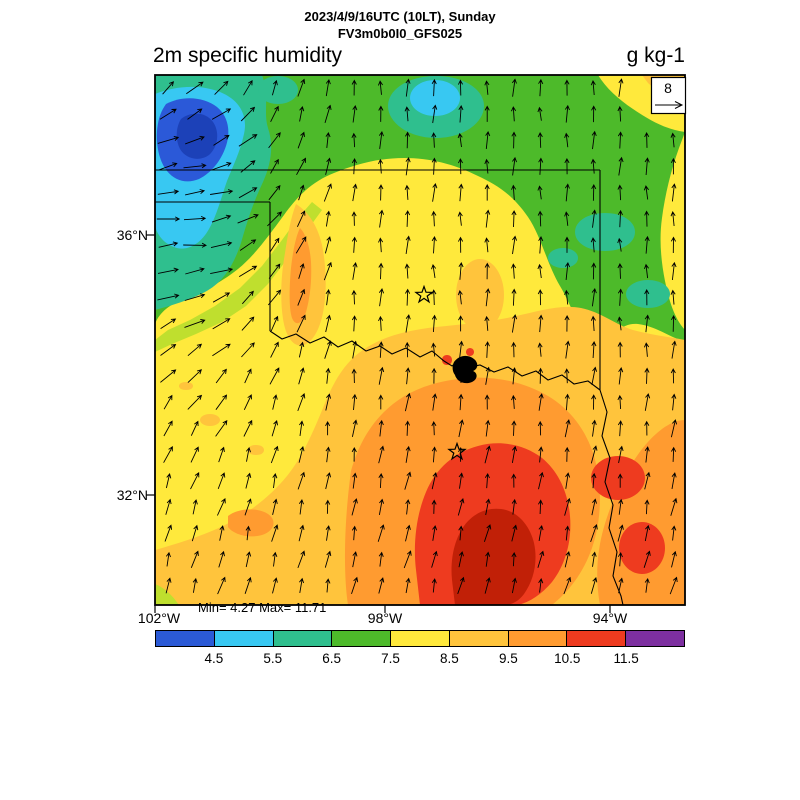 The height and width of the screenshot is (800, 800). What do you see at coordinates (508, 658) in the screenshot?
I see `colorbar-tick-label: 9.5` at bounding box center [508, 658].